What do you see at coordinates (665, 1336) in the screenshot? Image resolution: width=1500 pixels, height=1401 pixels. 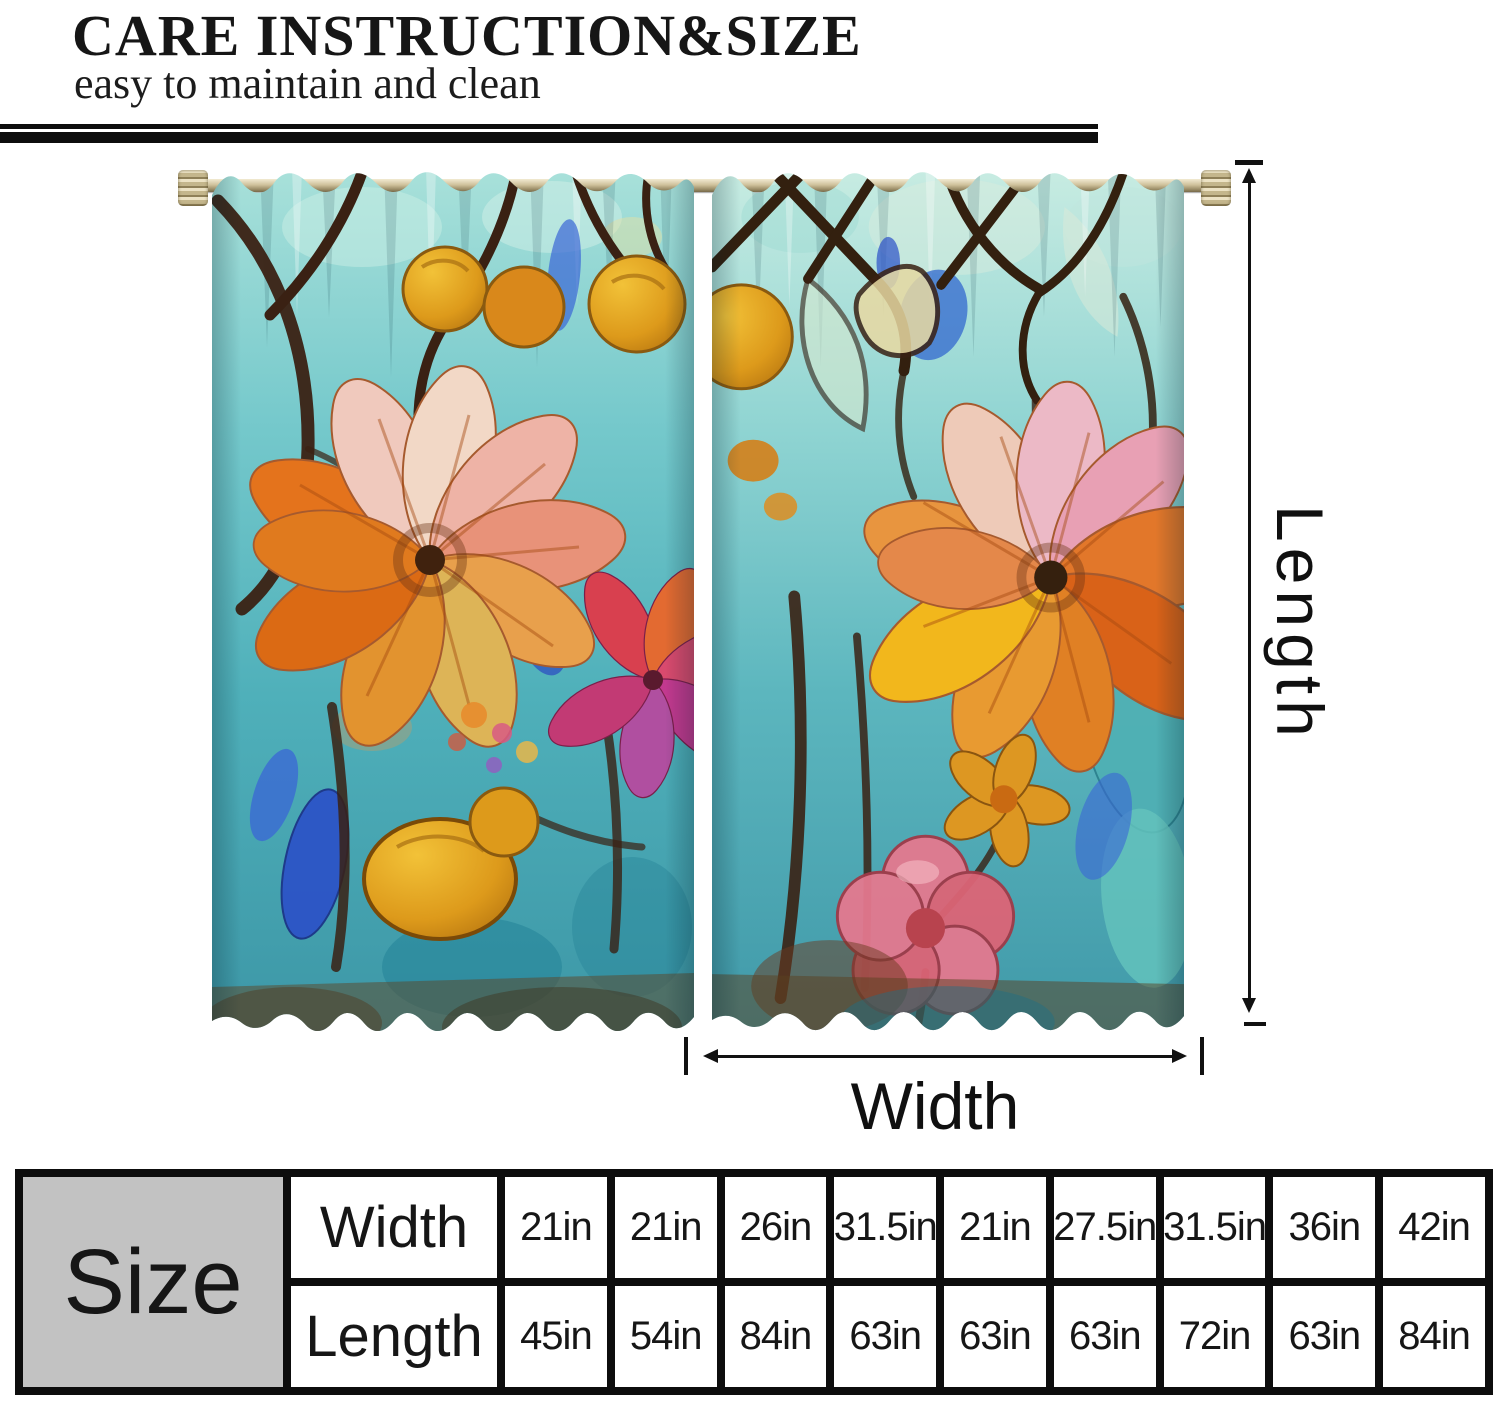 I see `size-table-length-value: 54in` at bounding box center [665, 1336].